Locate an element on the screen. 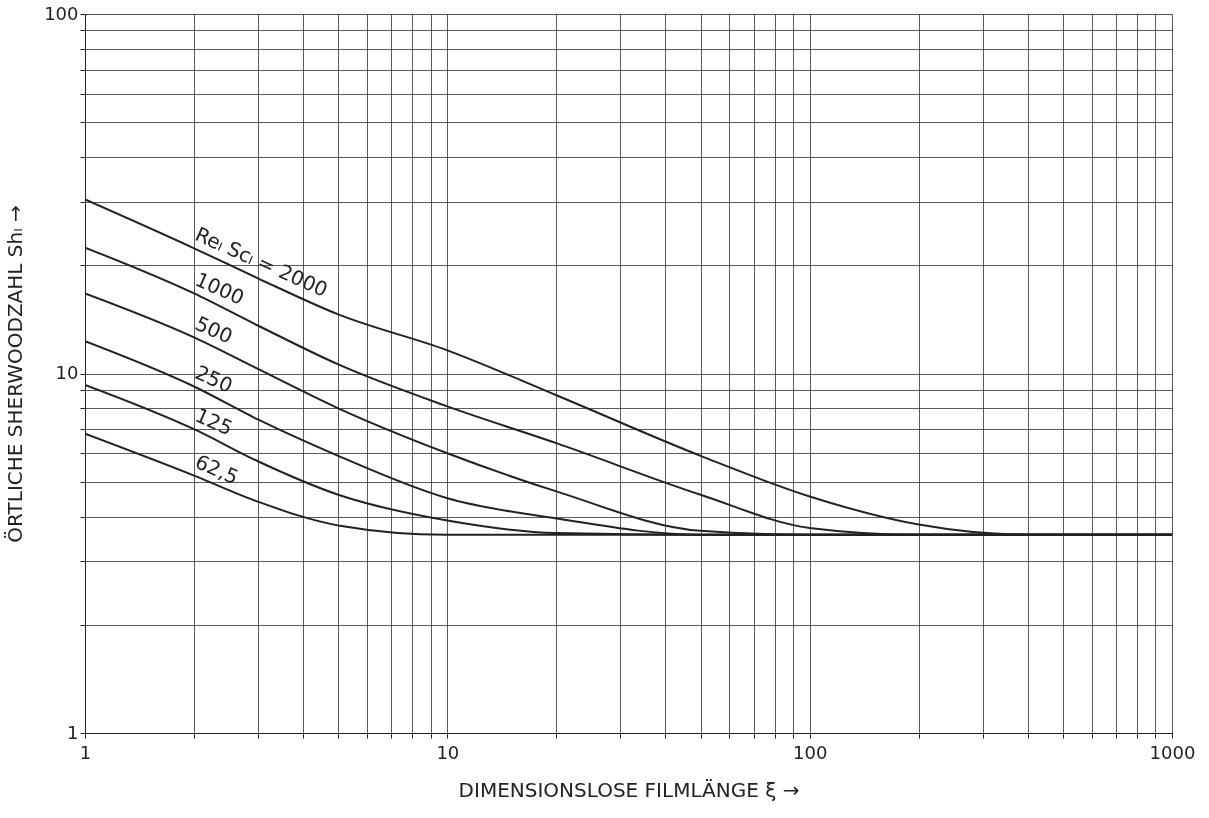 The height and width of the screenshot is (818, 1209). x-axis-title: DIMENSIONSLOSE FILMLÄNGE ξ → is located at coordinates (629, 789).